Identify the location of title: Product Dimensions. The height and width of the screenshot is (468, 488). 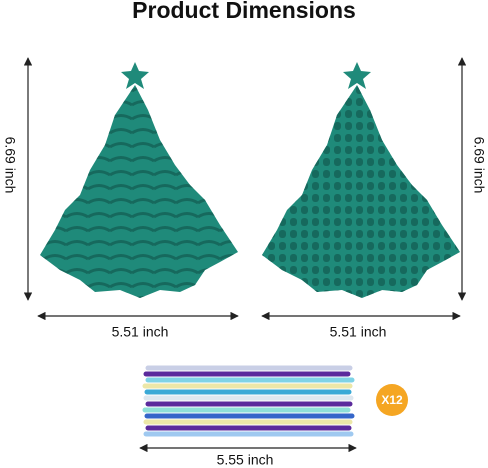
(244, 11).